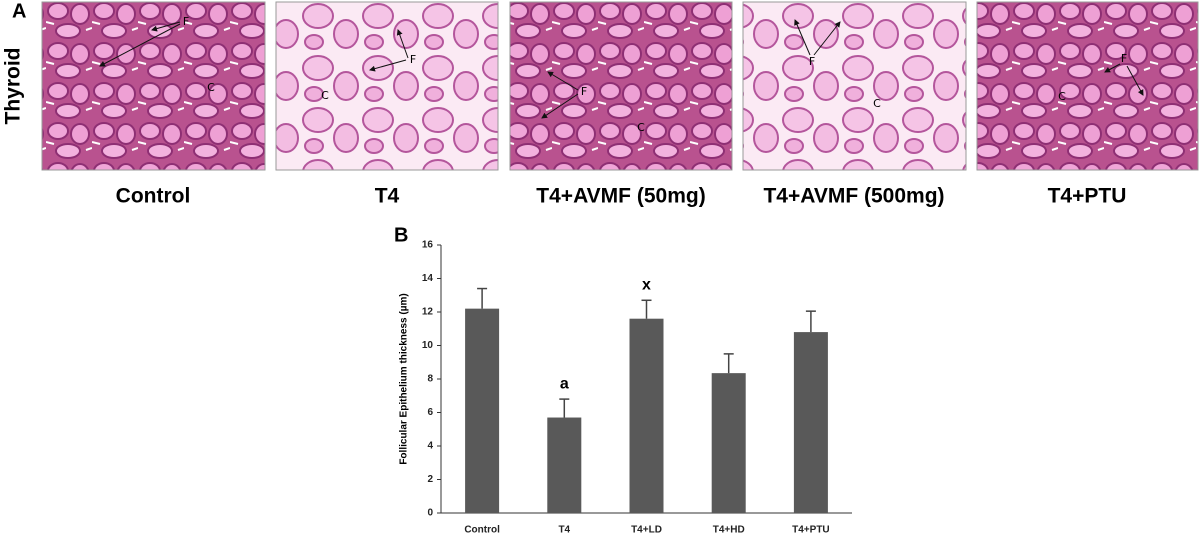 The height and width of the screenshot is (539, 1200). Describe the element at coordinates (428, 278) in the screenshot. I see `y-tick-label: 14` at that location.